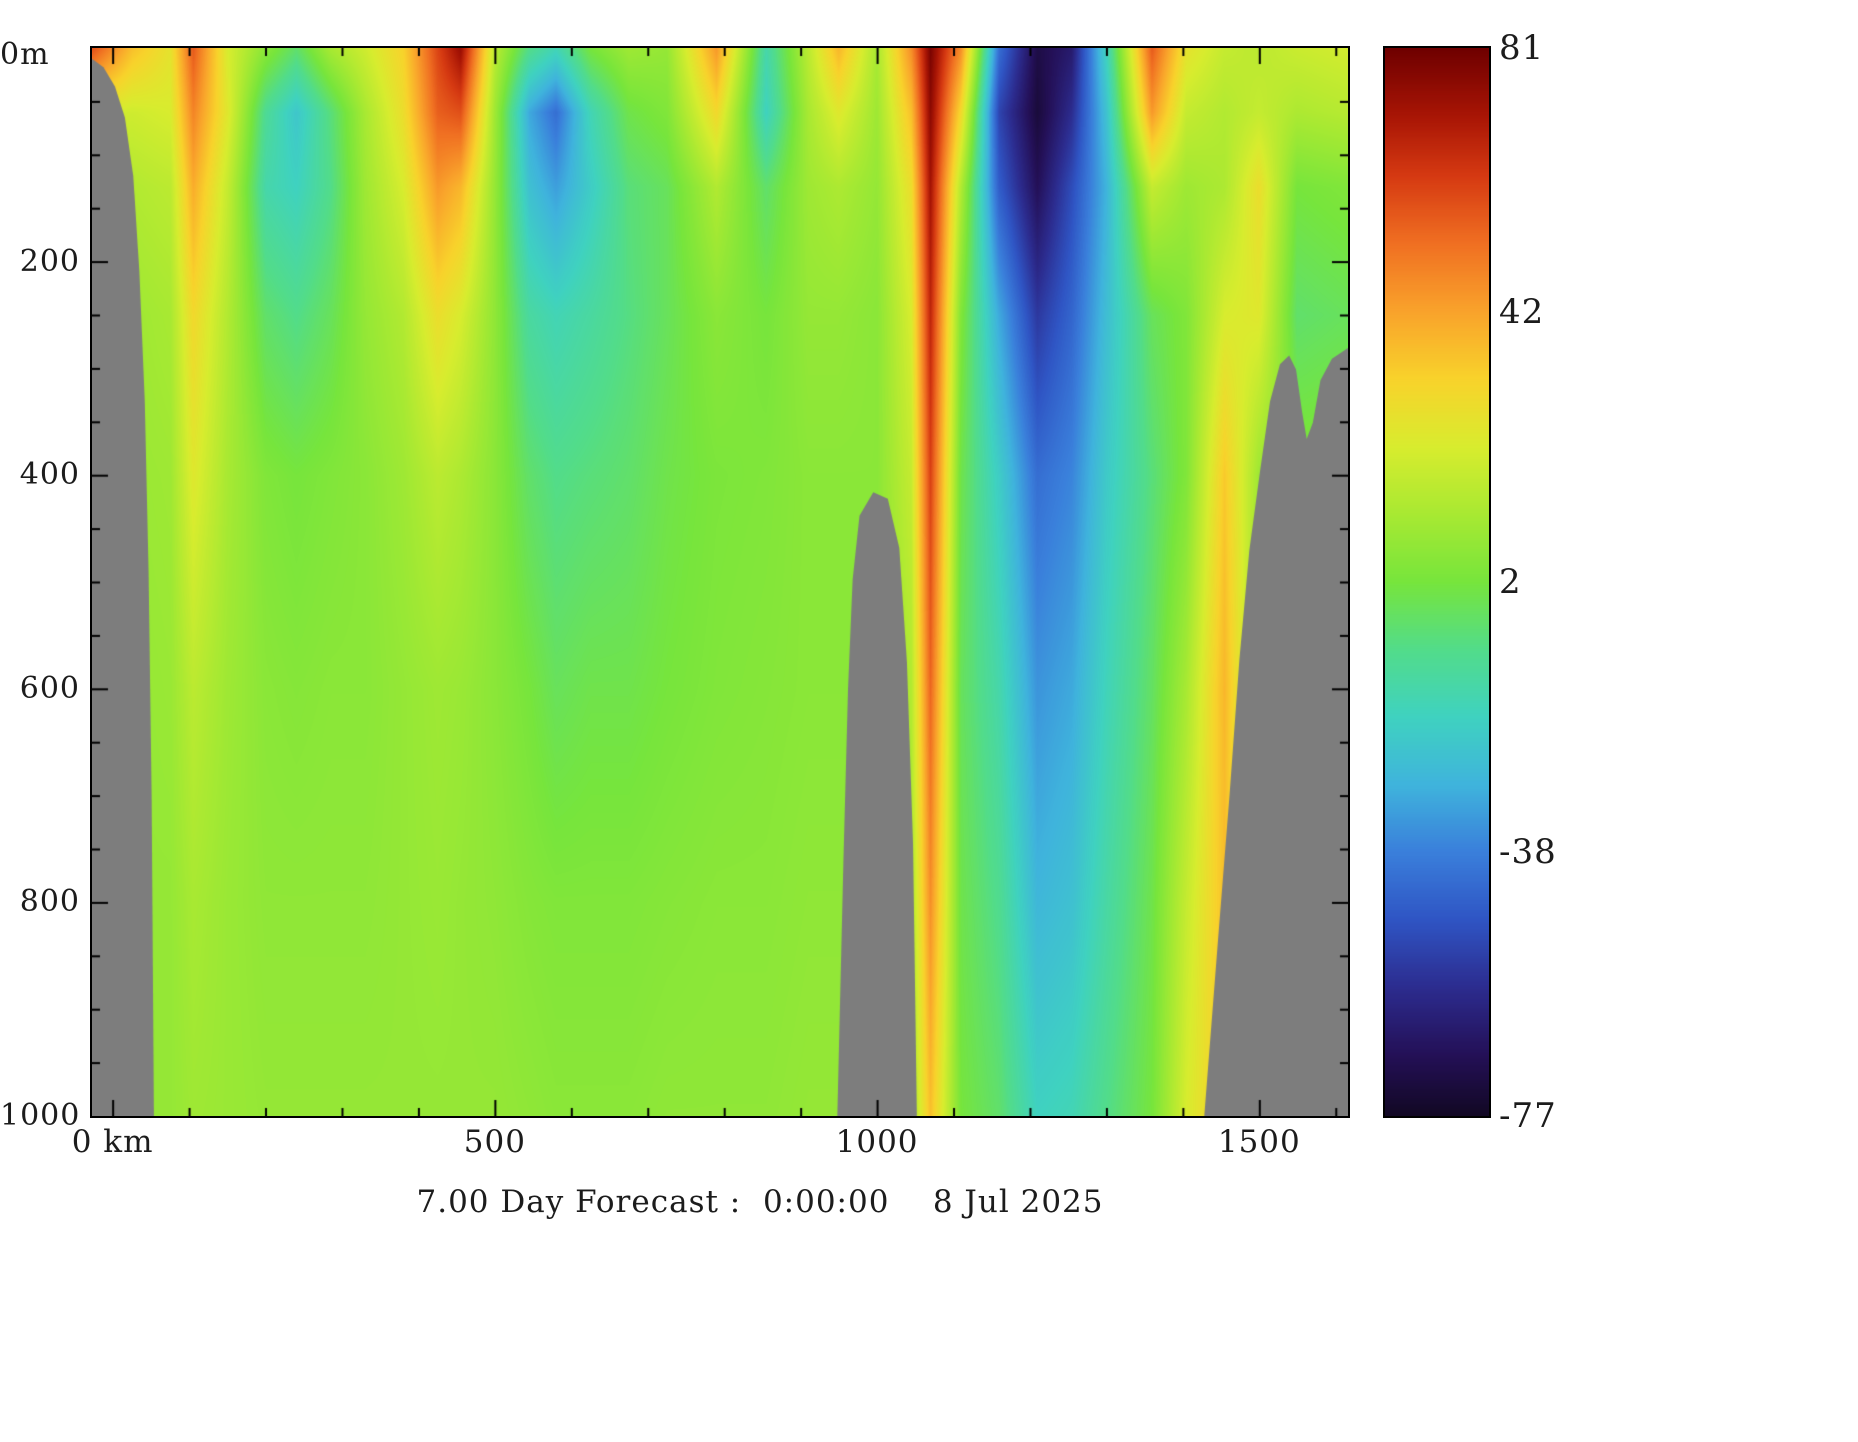 The height and width of the screenshot is (1442, 1858). Describe the element at coordinates (1522, 311) in the screenshot. I see `colorbar-tick-label: 42` at that location.